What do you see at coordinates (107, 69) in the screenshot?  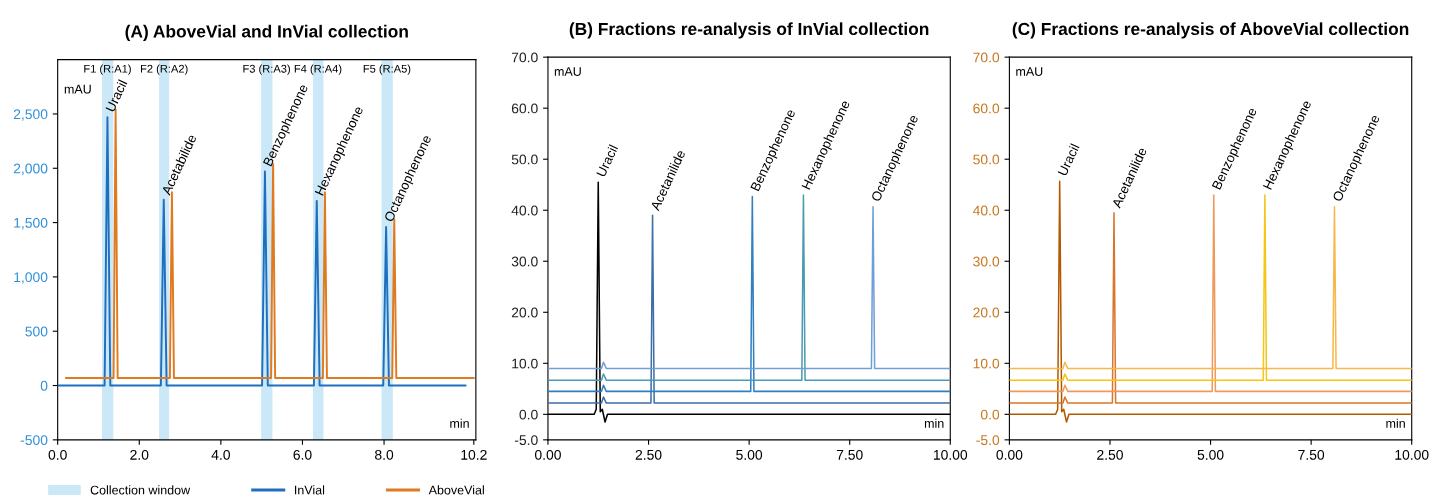 I see `annotation: F1 (R:A1)` at bounding box center [107, 69].